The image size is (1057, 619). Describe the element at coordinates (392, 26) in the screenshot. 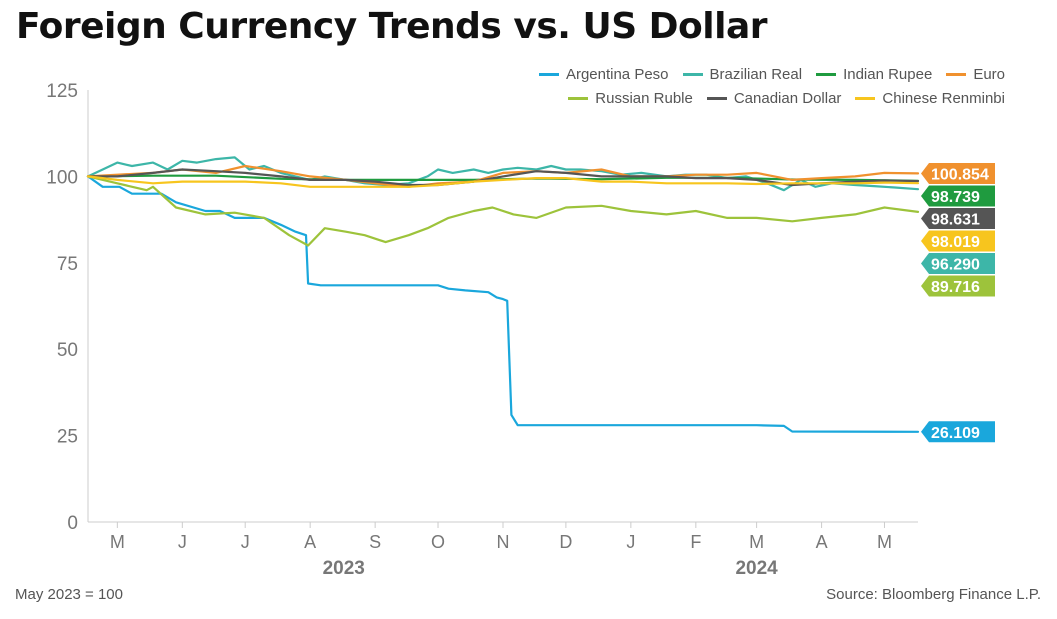

I see `chart-title: Foreign Currency Trends vs. US Dollar` at that location.